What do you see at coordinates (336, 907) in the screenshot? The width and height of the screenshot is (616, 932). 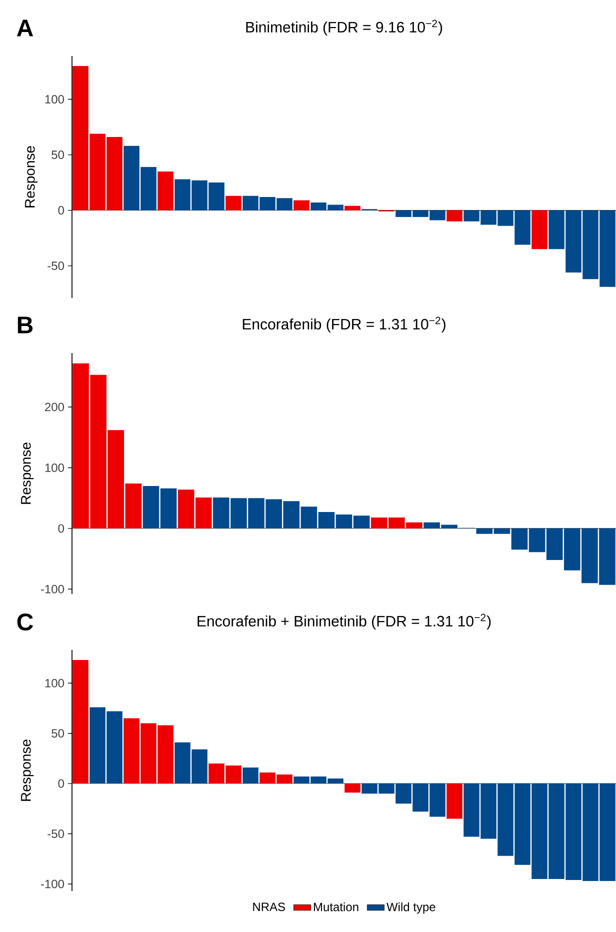 I see `legend-label: Mutation` at bounding box center [336, 907].